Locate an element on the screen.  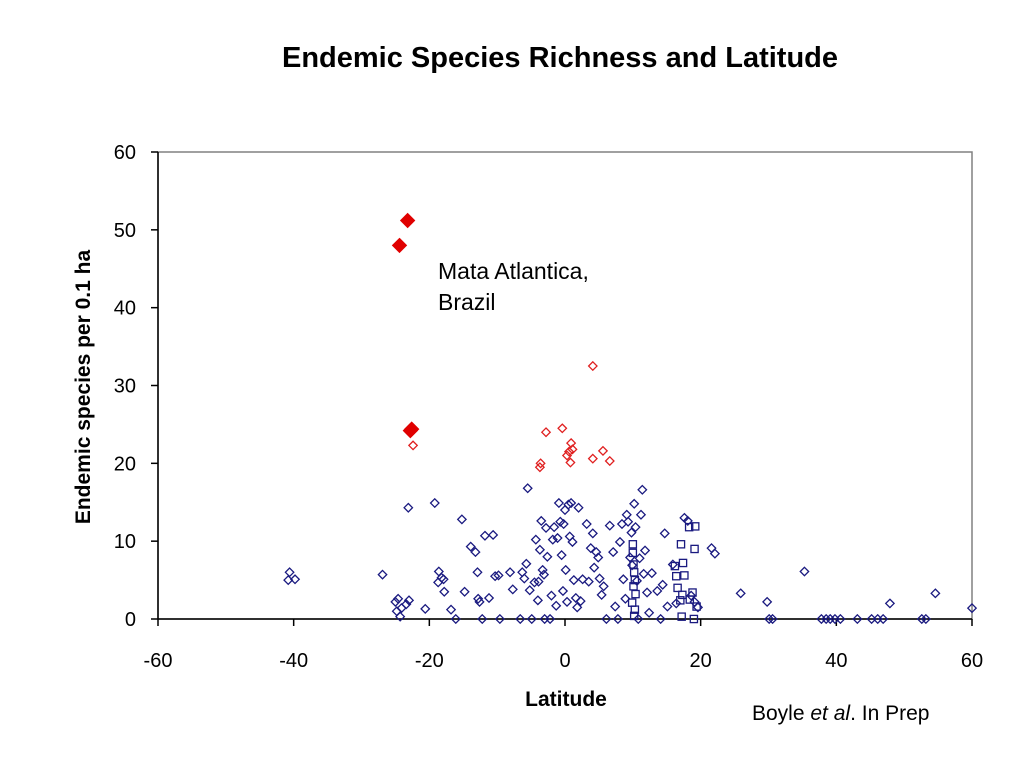
credit-author: Boyle is located at coordinates (778, 713).